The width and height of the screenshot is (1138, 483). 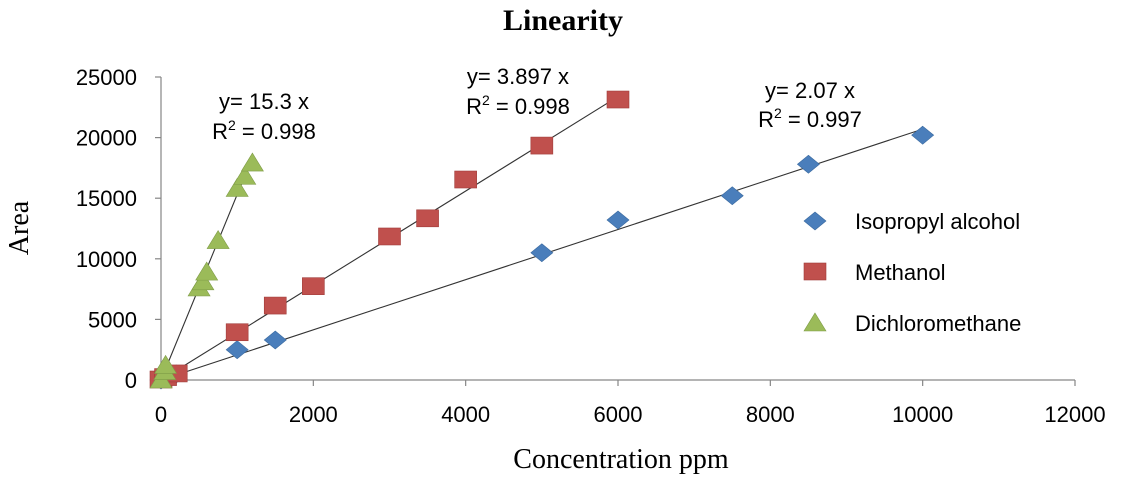 What do you see at coordinates (106, 77) in the screenshot?
I see `y-tick-label: 25000` at bounding box center [106, 77].